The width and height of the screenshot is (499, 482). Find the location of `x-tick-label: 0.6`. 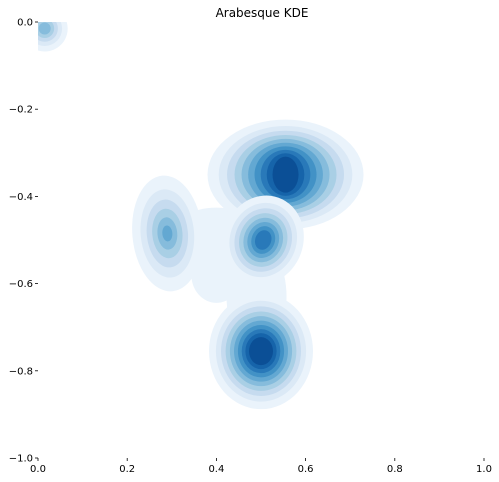

x-tick-label: 0.6 is located at coordinates (306, 469).